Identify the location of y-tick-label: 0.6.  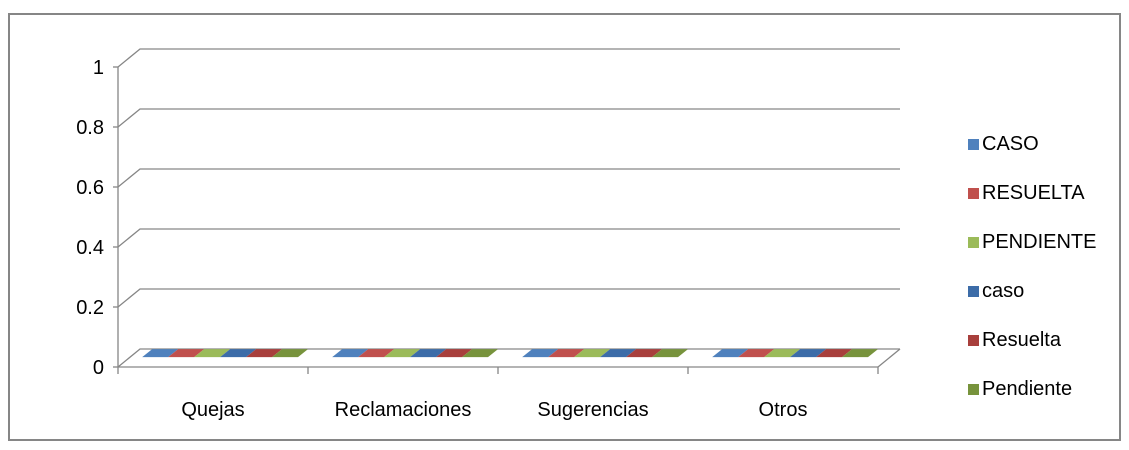
(90, 188).